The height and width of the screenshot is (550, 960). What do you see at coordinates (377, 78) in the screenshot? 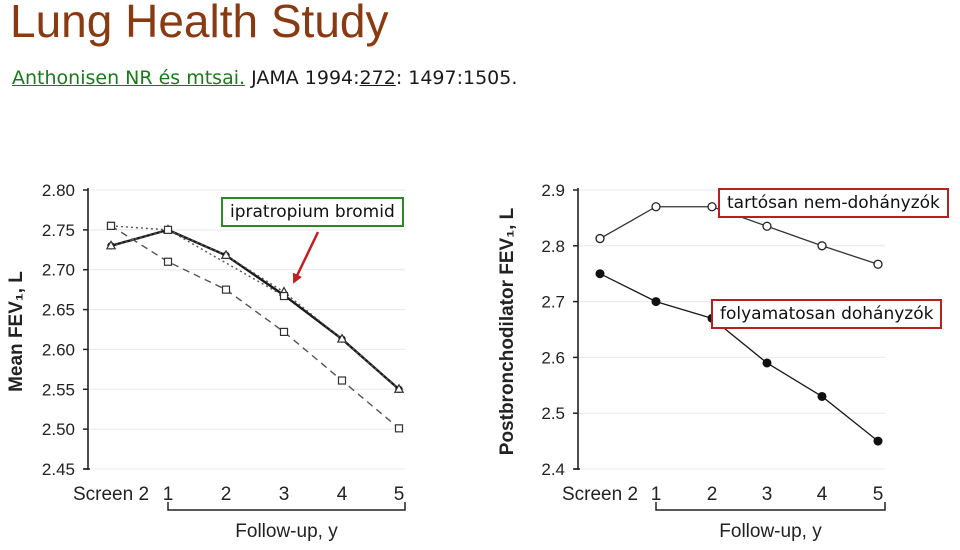
I see `citation-volume: 272` at bounding box center [377, 78].